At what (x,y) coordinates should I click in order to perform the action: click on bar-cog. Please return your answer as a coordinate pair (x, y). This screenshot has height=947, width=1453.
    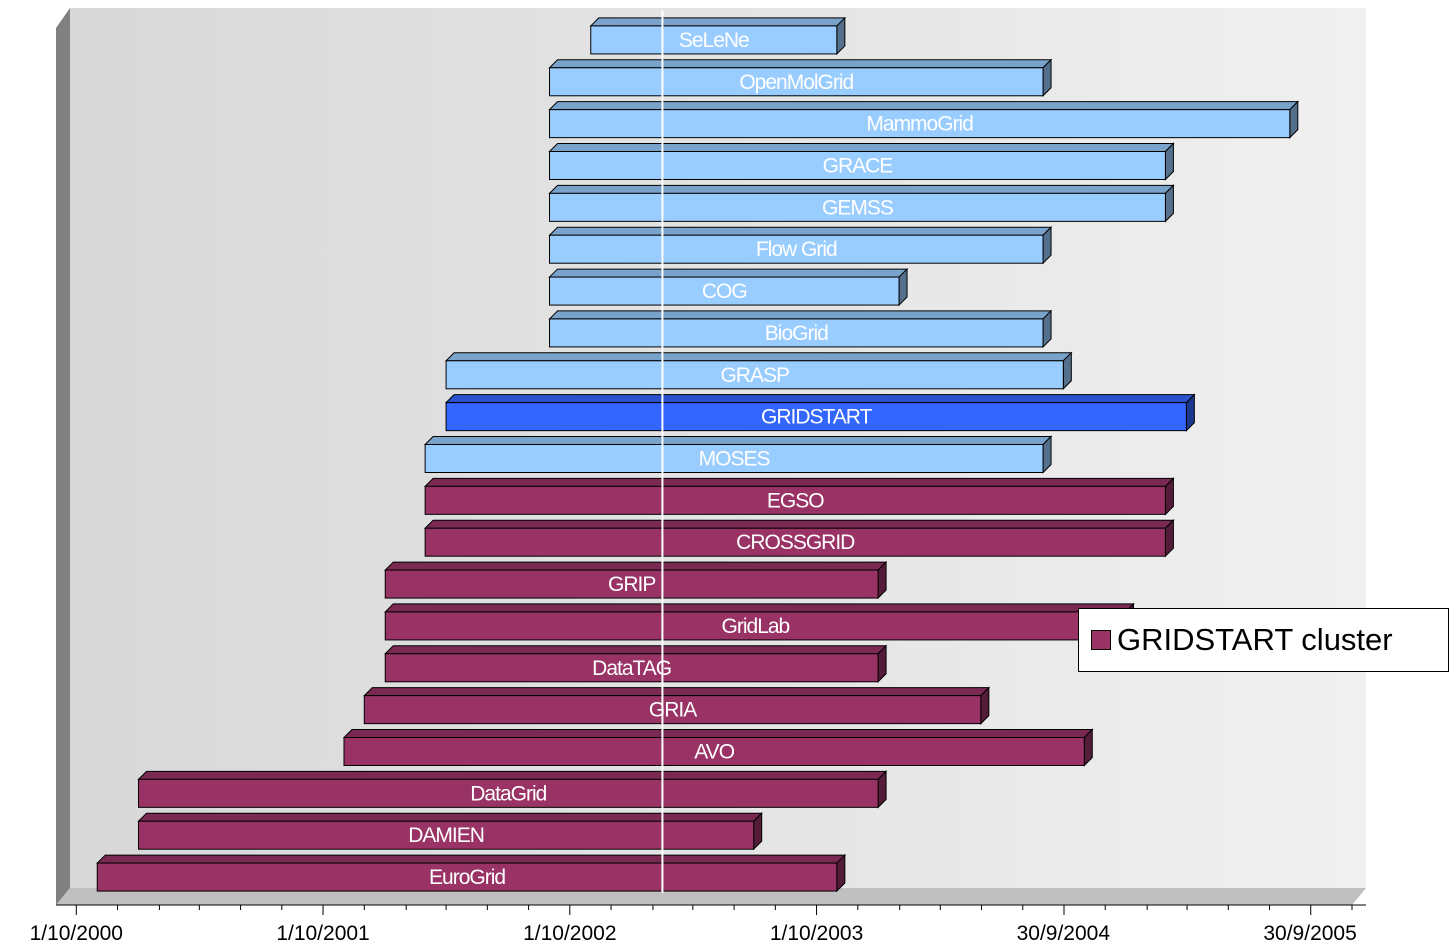
    Looking at the image, I should click on (728, 287).